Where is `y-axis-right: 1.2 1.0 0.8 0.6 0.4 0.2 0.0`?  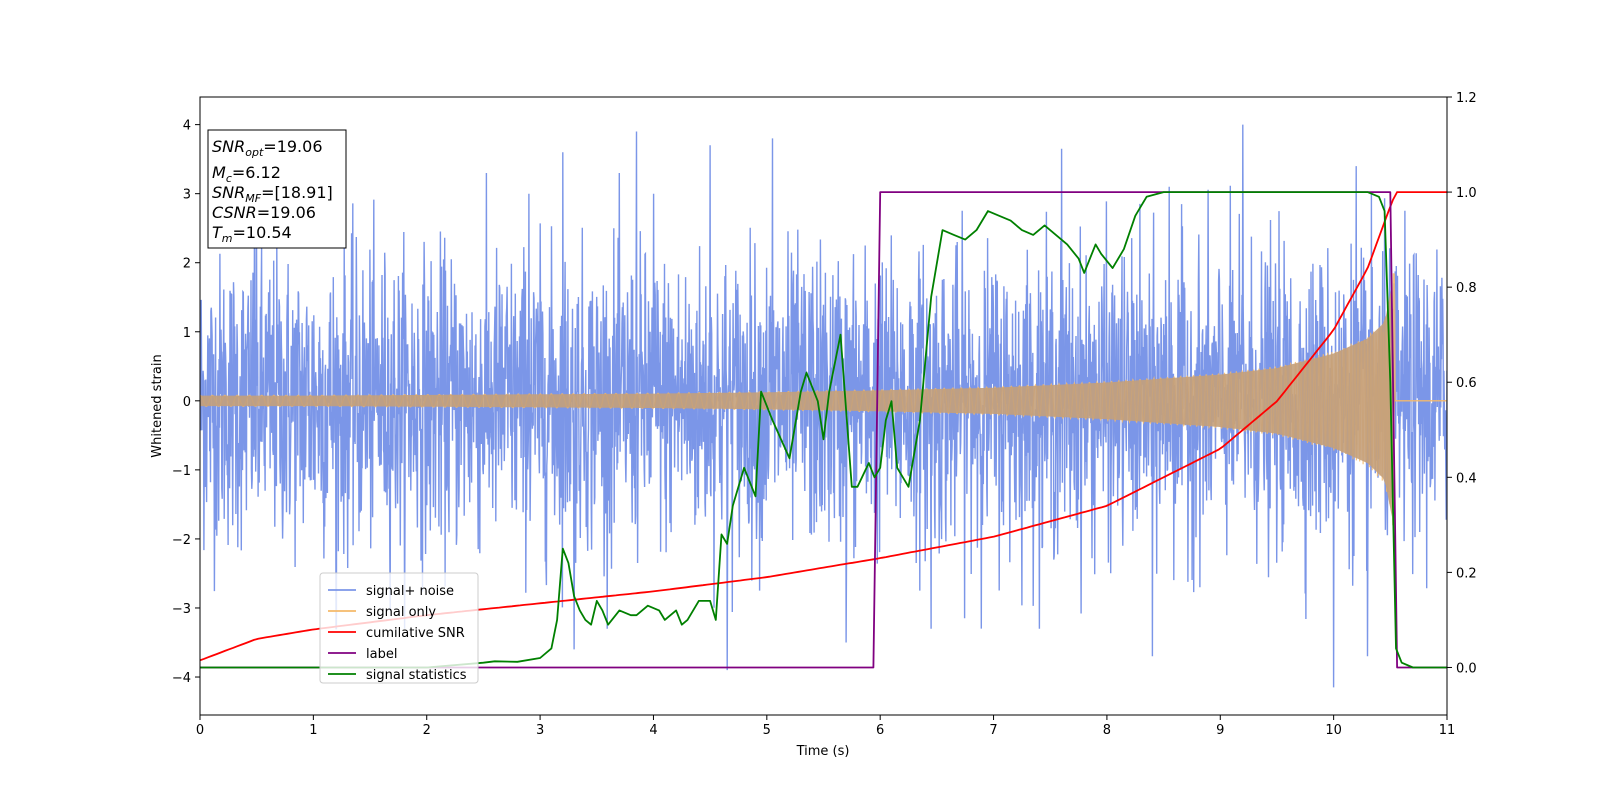
y-axis-right: 1.2 1.0 0.8 0.6 0.4 0.2 0.0 is located at coordinates (1462, 383).